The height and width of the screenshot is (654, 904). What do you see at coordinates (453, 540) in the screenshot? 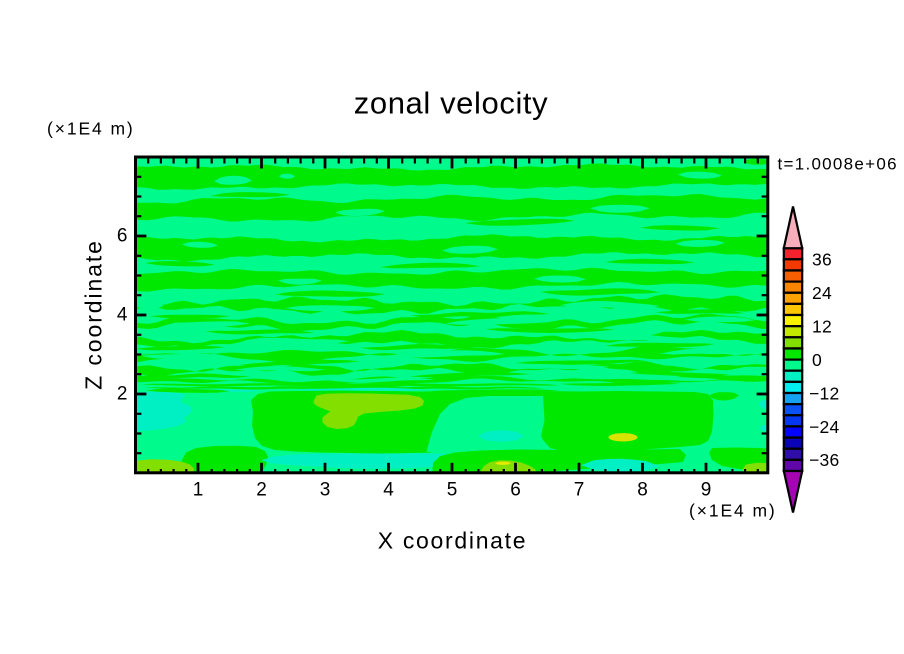
I see `svg-text: X coordinate` at bounding box center [453, 540].